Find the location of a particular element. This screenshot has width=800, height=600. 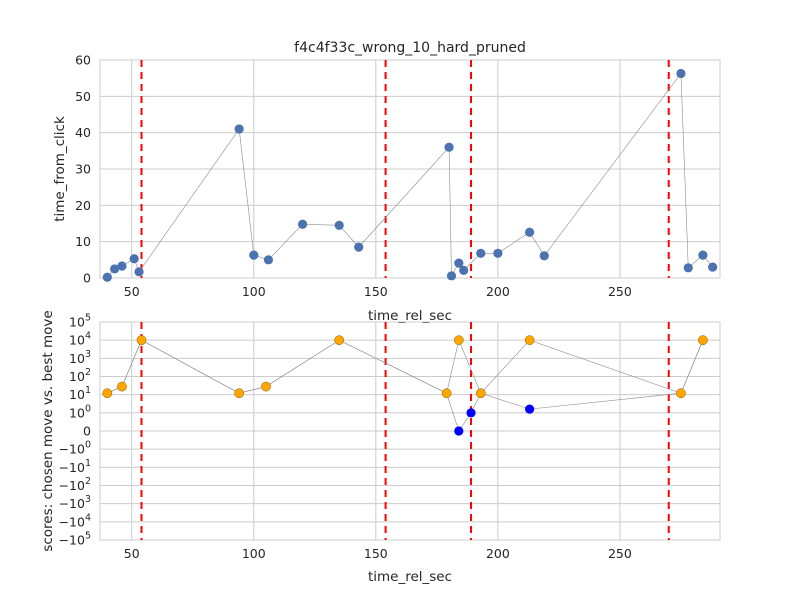

top-y-tick-label: 20 is located at coordinates (83, 205).